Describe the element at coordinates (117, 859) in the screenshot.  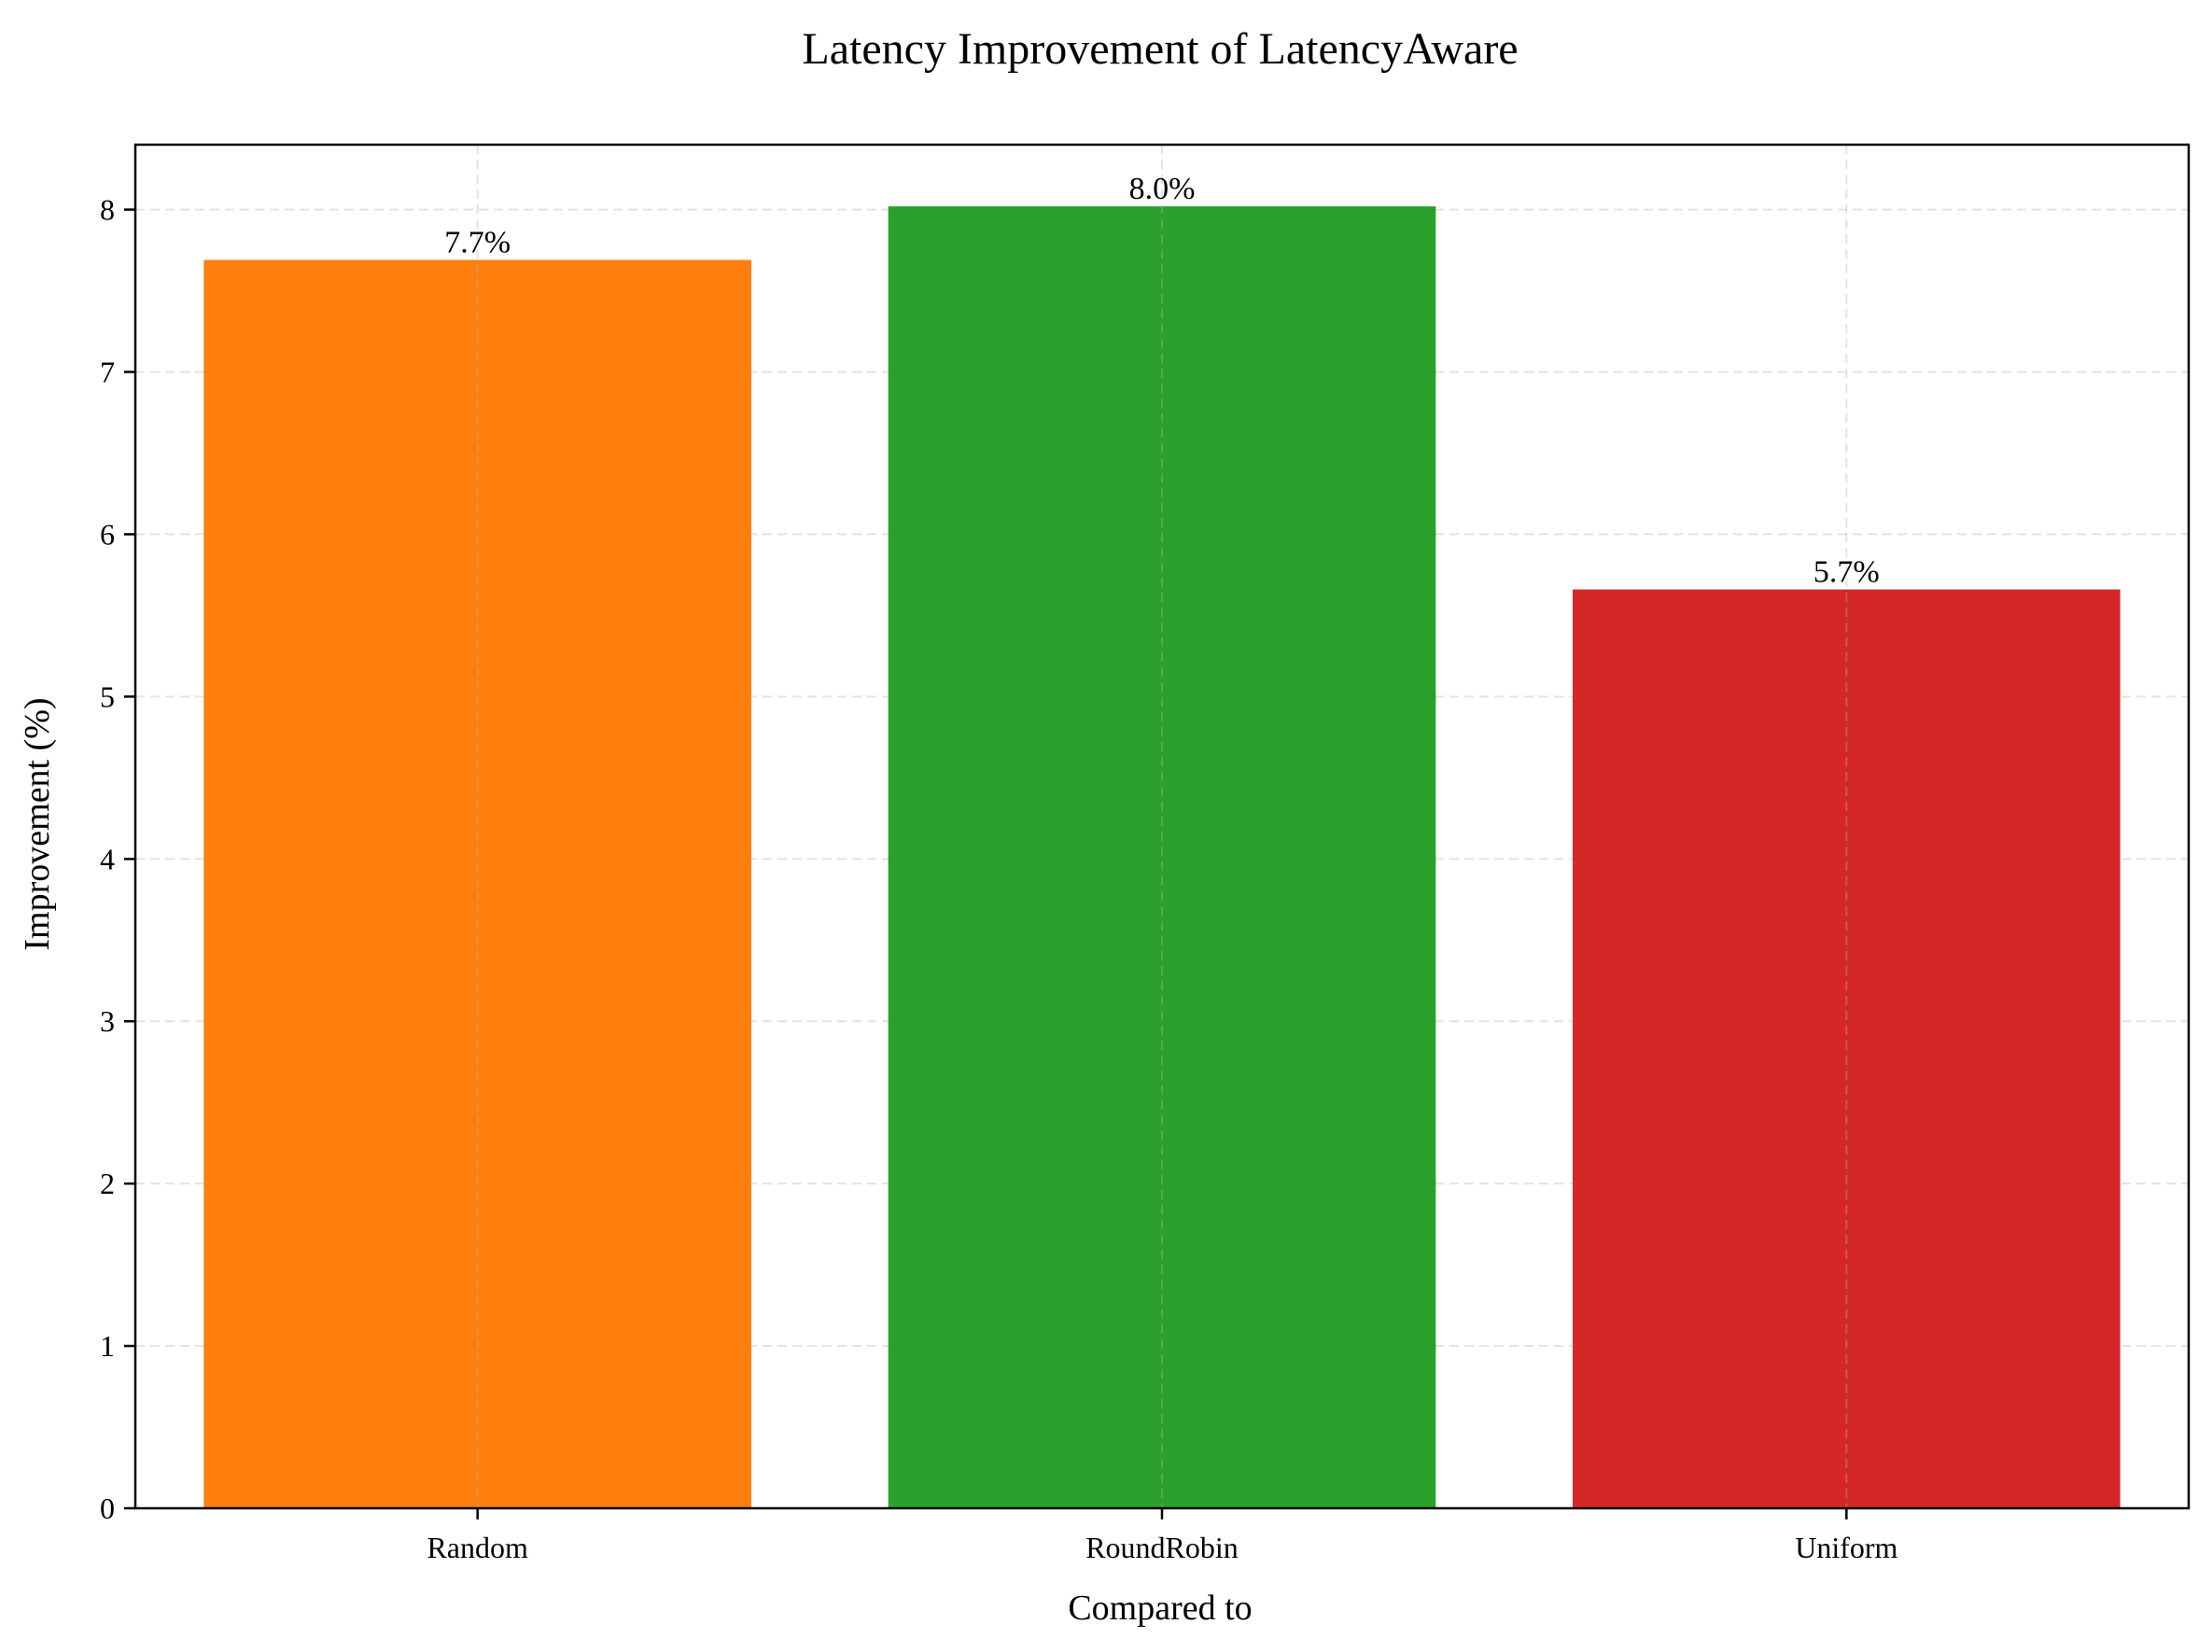
I see `y-axis-ticks: 0 1 2 3 4 5 6 7 8` at that location.